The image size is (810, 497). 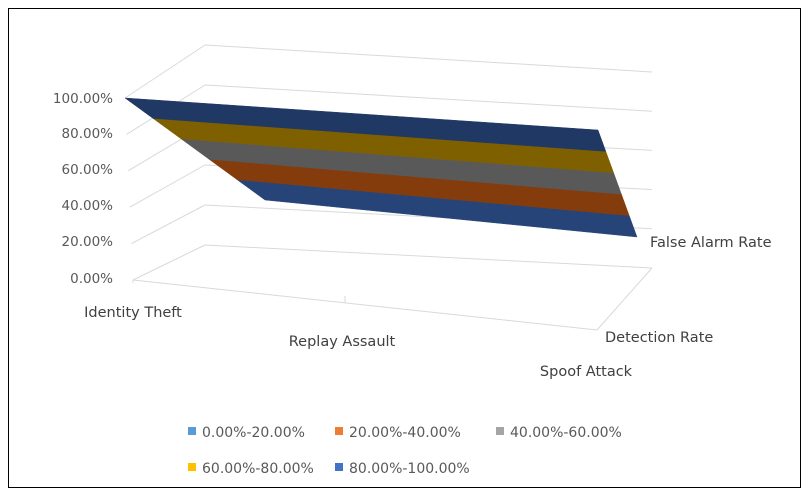 I want to click on y-tick-label: 80.00%, so click(x=88, y=134).